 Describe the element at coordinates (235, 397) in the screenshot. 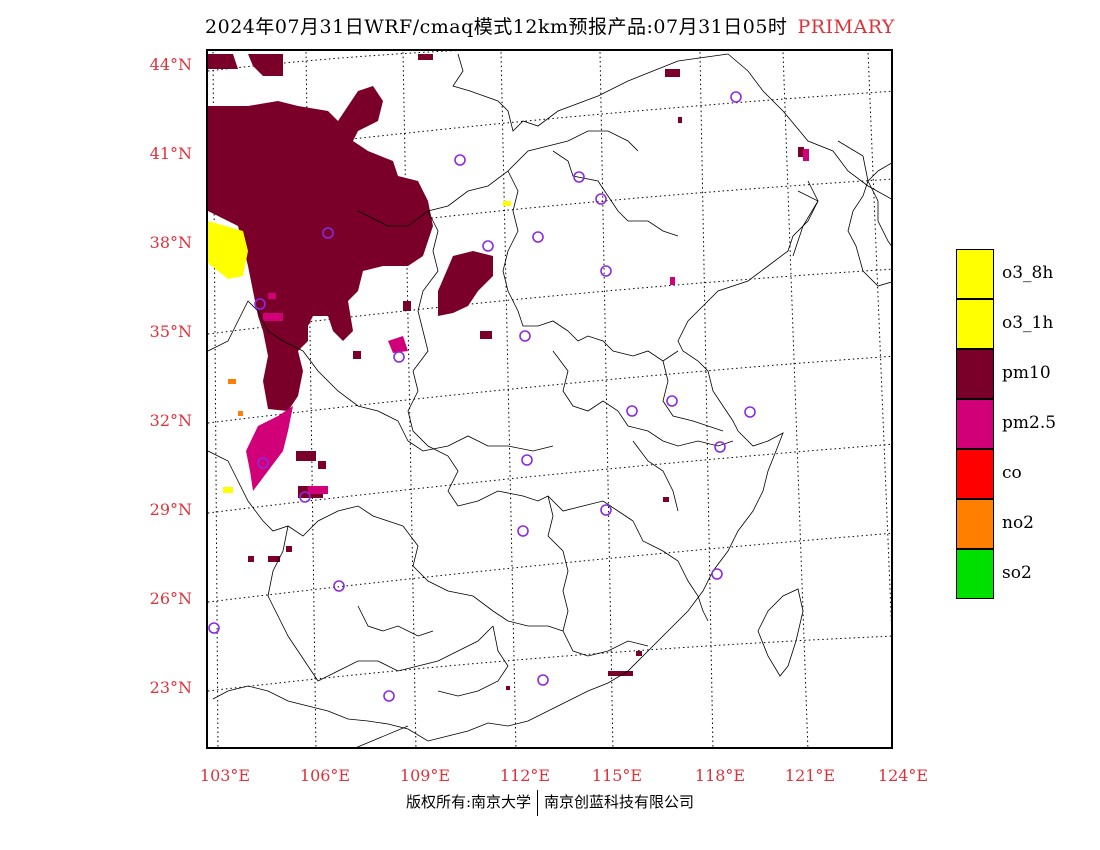

I see `no2-area` at that location.